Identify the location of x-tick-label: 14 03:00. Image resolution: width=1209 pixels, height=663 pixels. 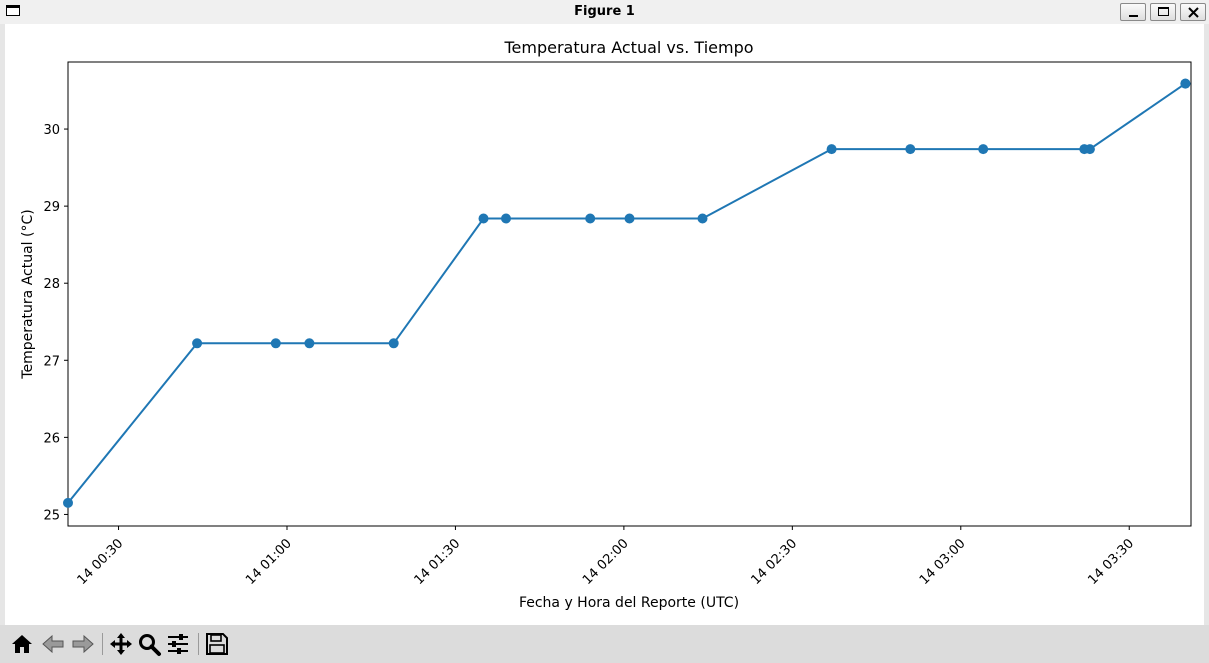
(943, 562).